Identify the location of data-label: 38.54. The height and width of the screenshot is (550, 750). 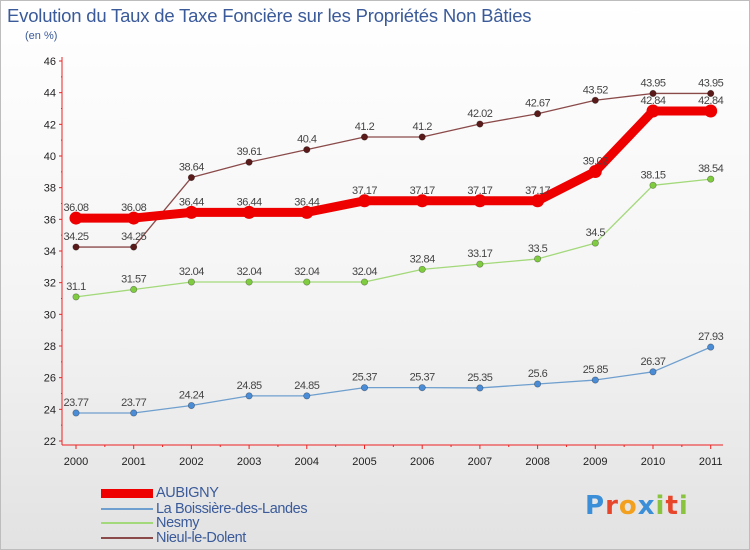
(710, 169).